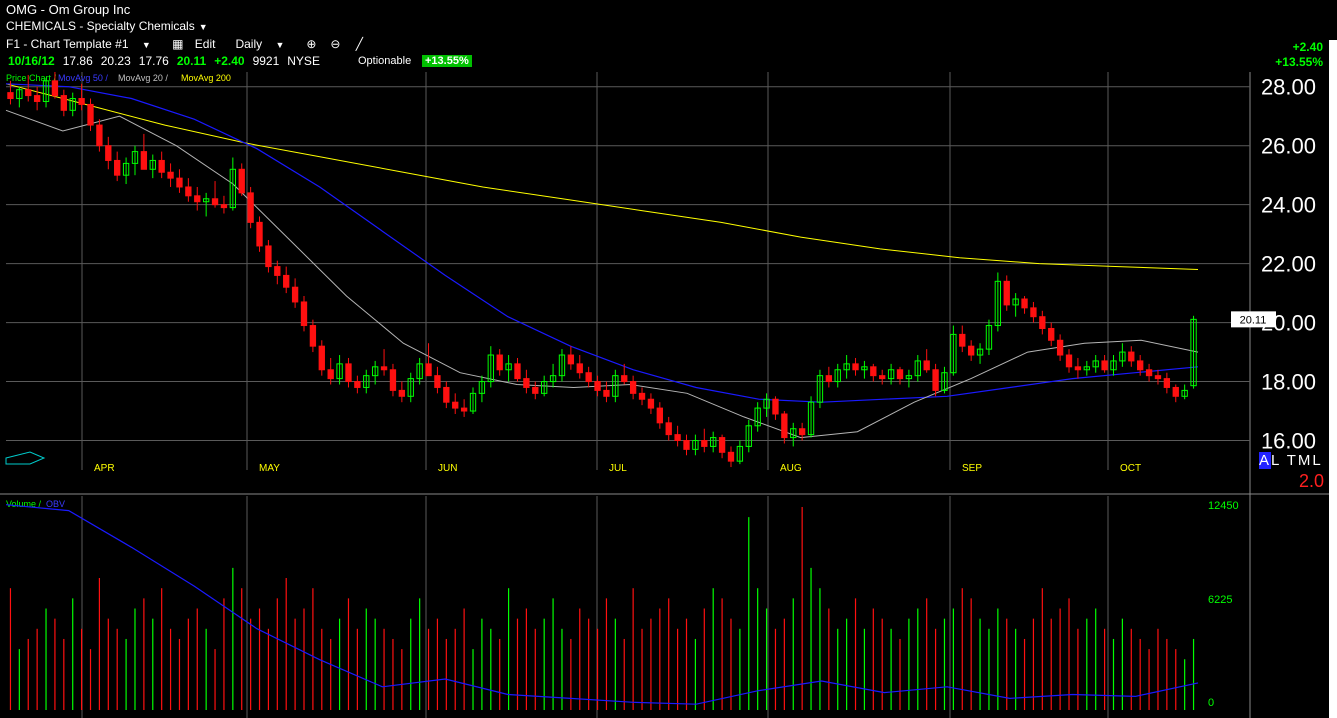  Describe the element at coordinates (447, 61) in the screenshot. I see `pct-change-badge: +13.55%` at that location.